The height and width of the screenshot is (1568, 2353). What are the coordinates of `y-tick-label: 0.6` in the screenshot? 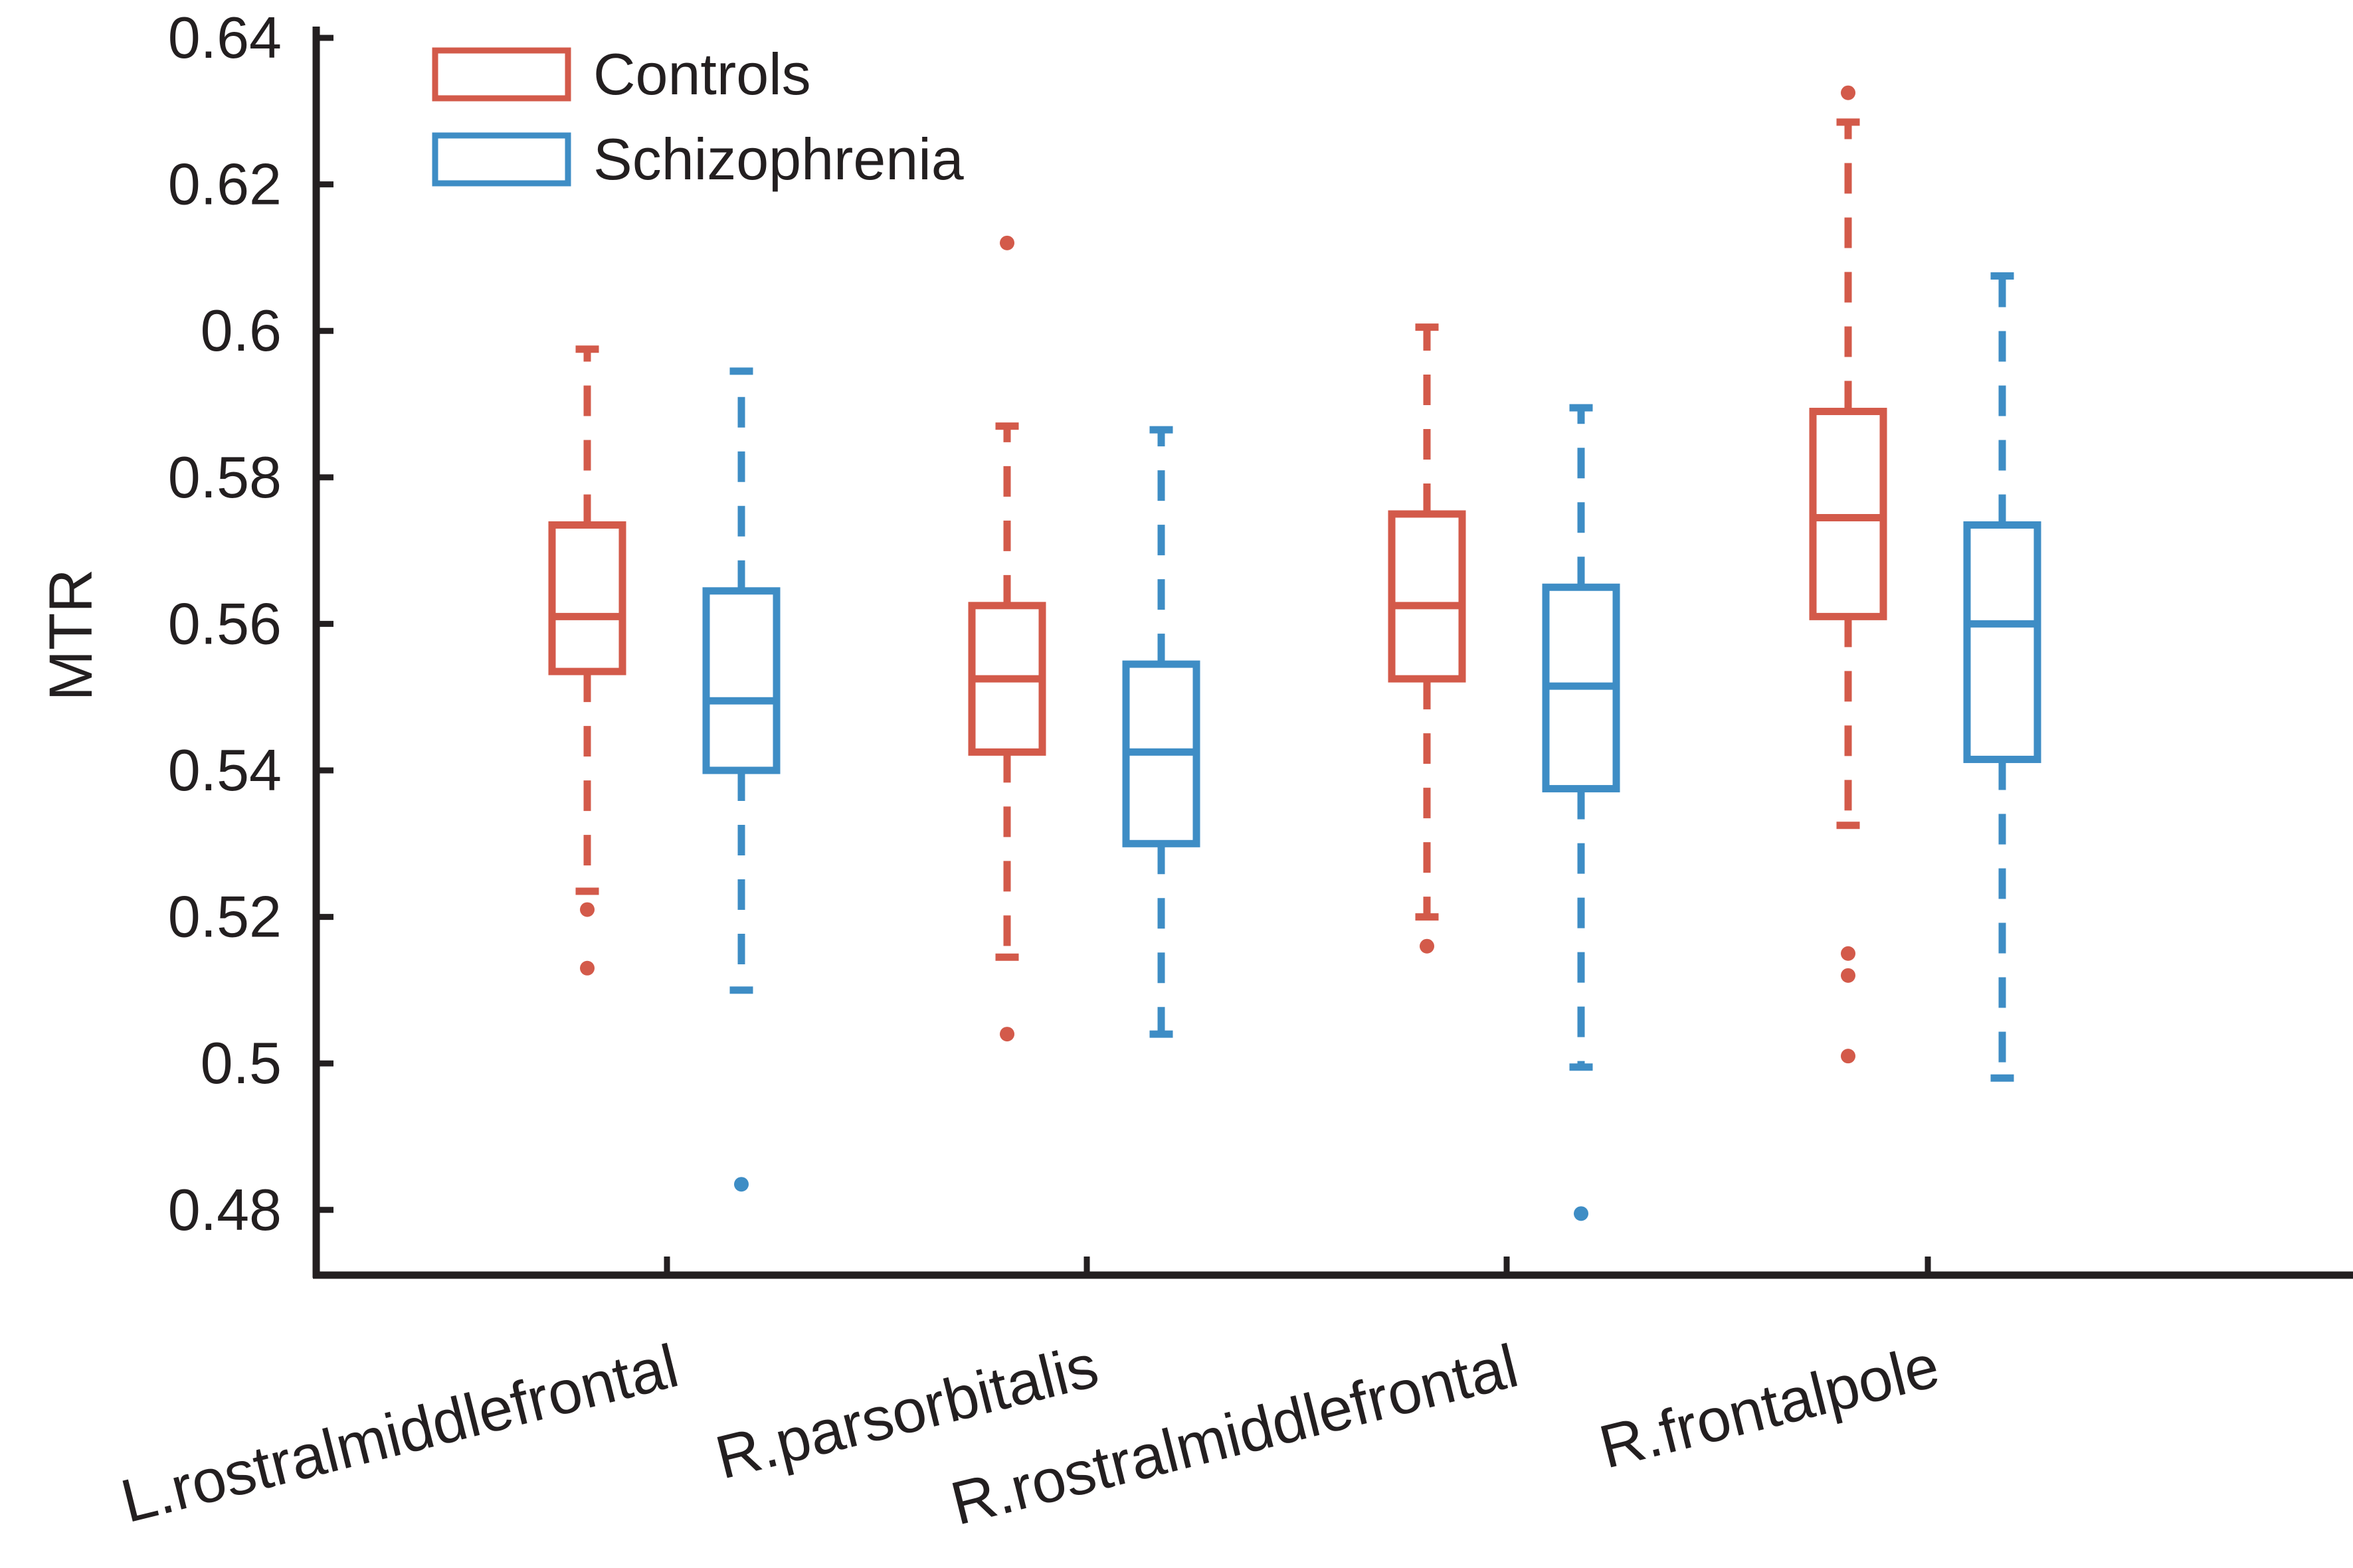 It's located at (241, 330).